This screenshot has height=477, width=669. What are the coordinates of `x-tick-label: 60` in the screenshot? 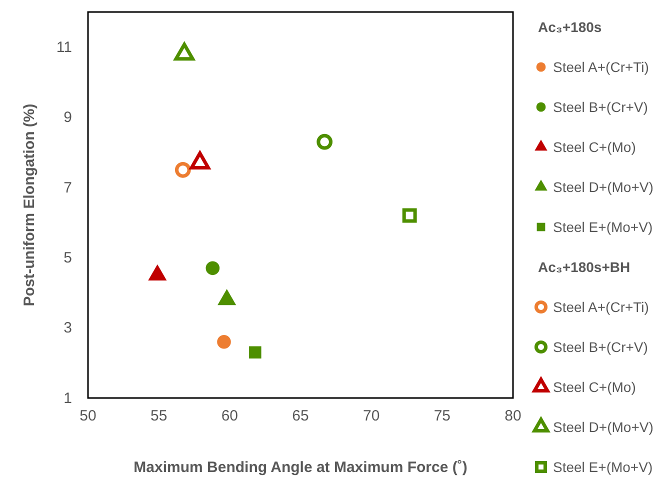 It's located at (229, 416).